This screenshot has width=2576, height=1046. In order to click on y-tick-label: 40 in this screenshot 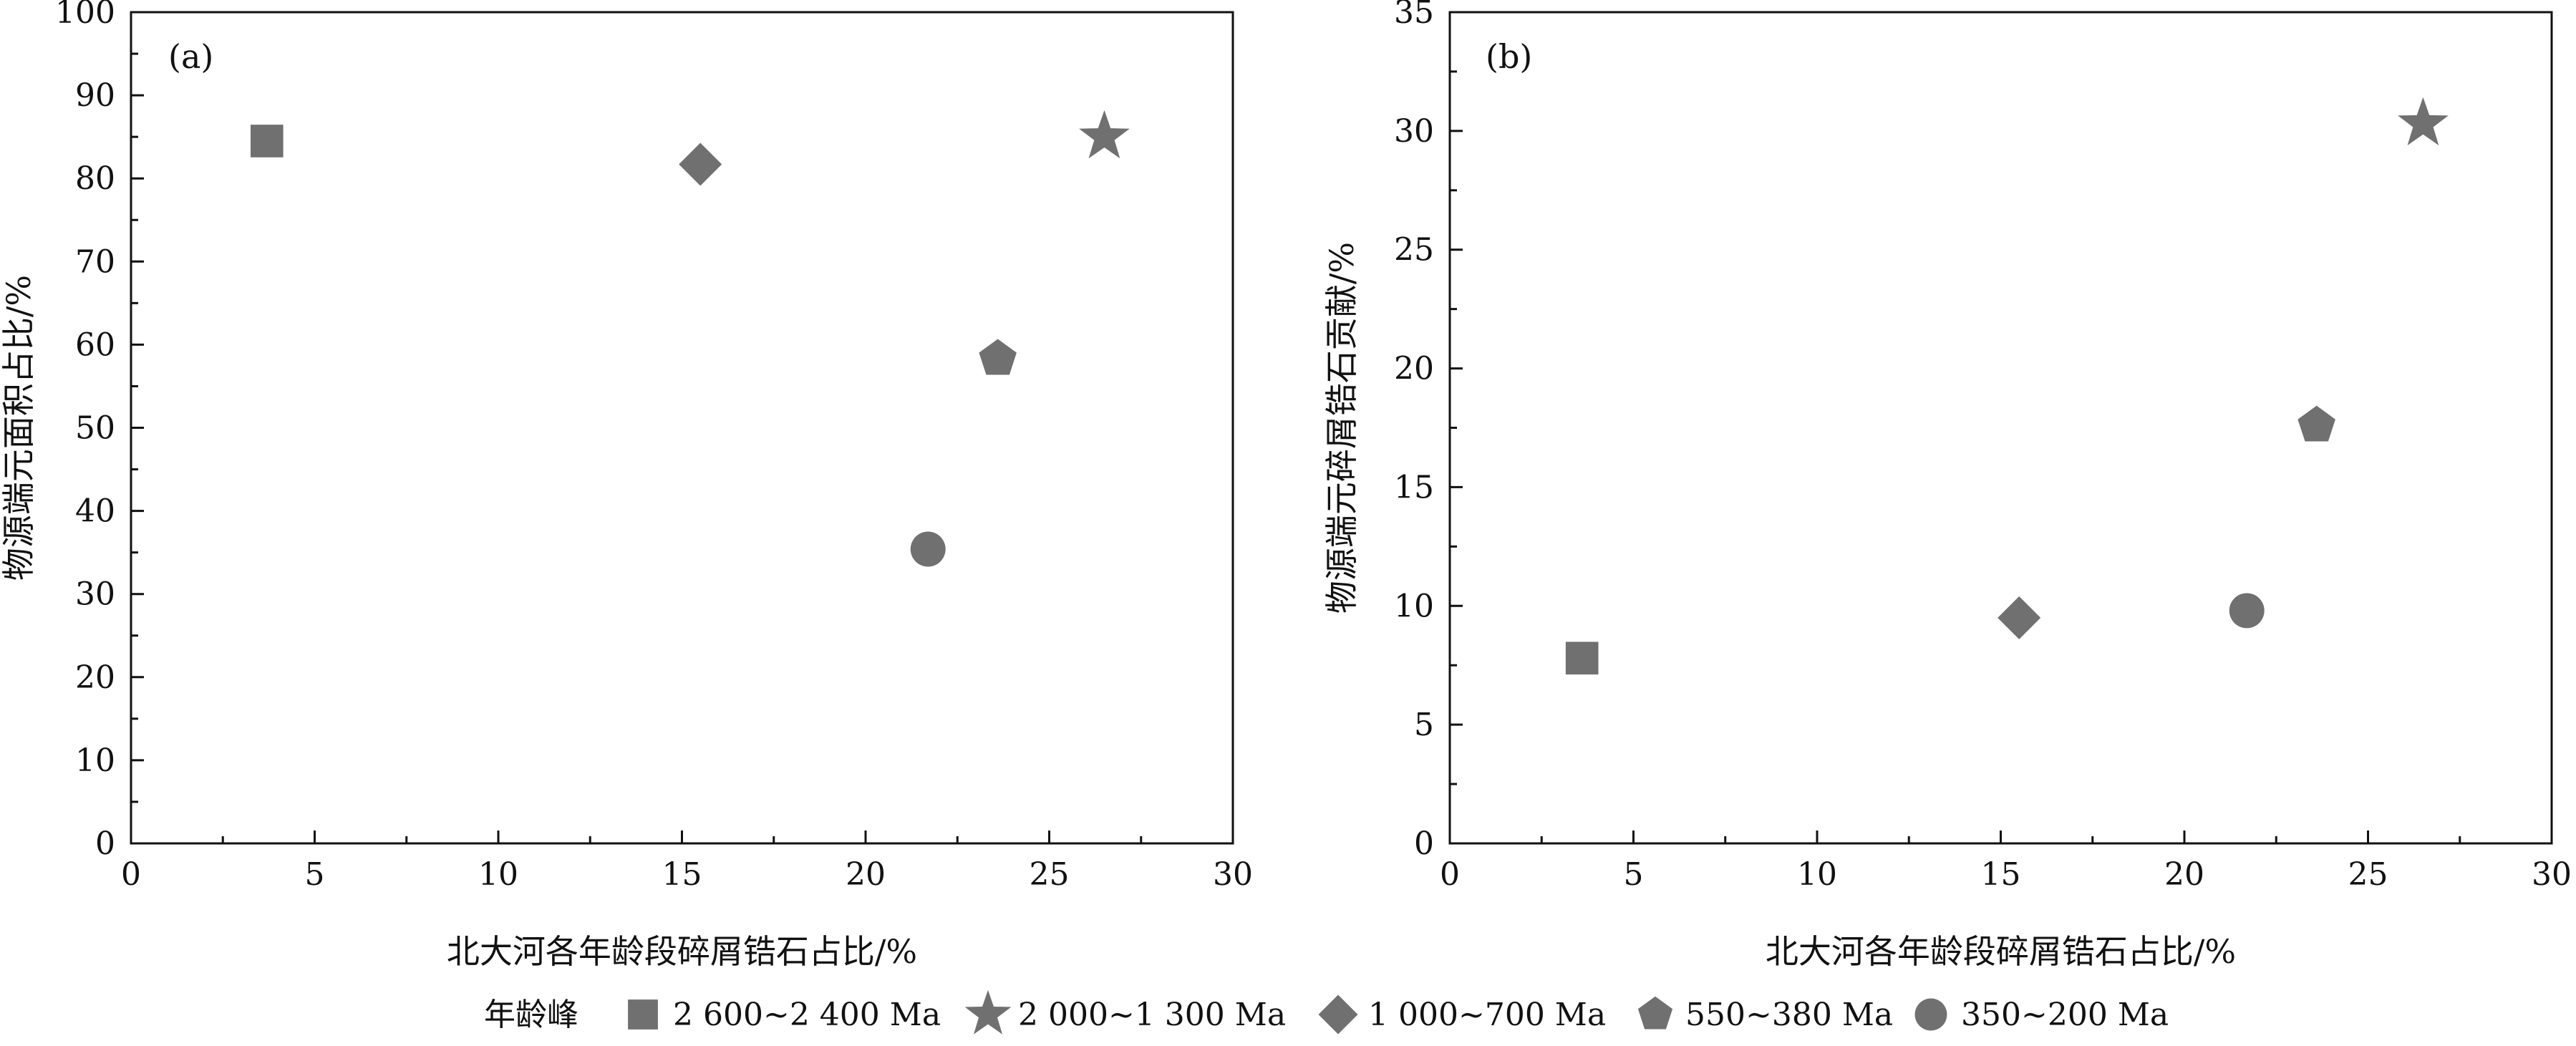, I will do `click(95, 511)`.